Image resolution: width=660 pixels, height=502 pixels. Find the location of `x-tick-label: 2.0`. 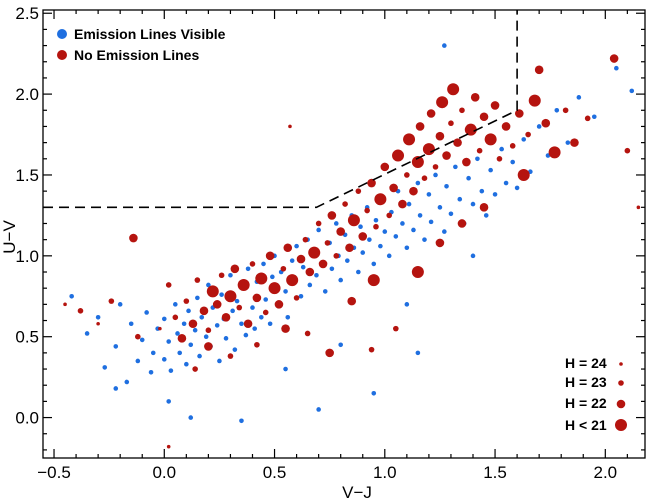

x-tick-label: 2.0 is located at coordinates (605, 472).